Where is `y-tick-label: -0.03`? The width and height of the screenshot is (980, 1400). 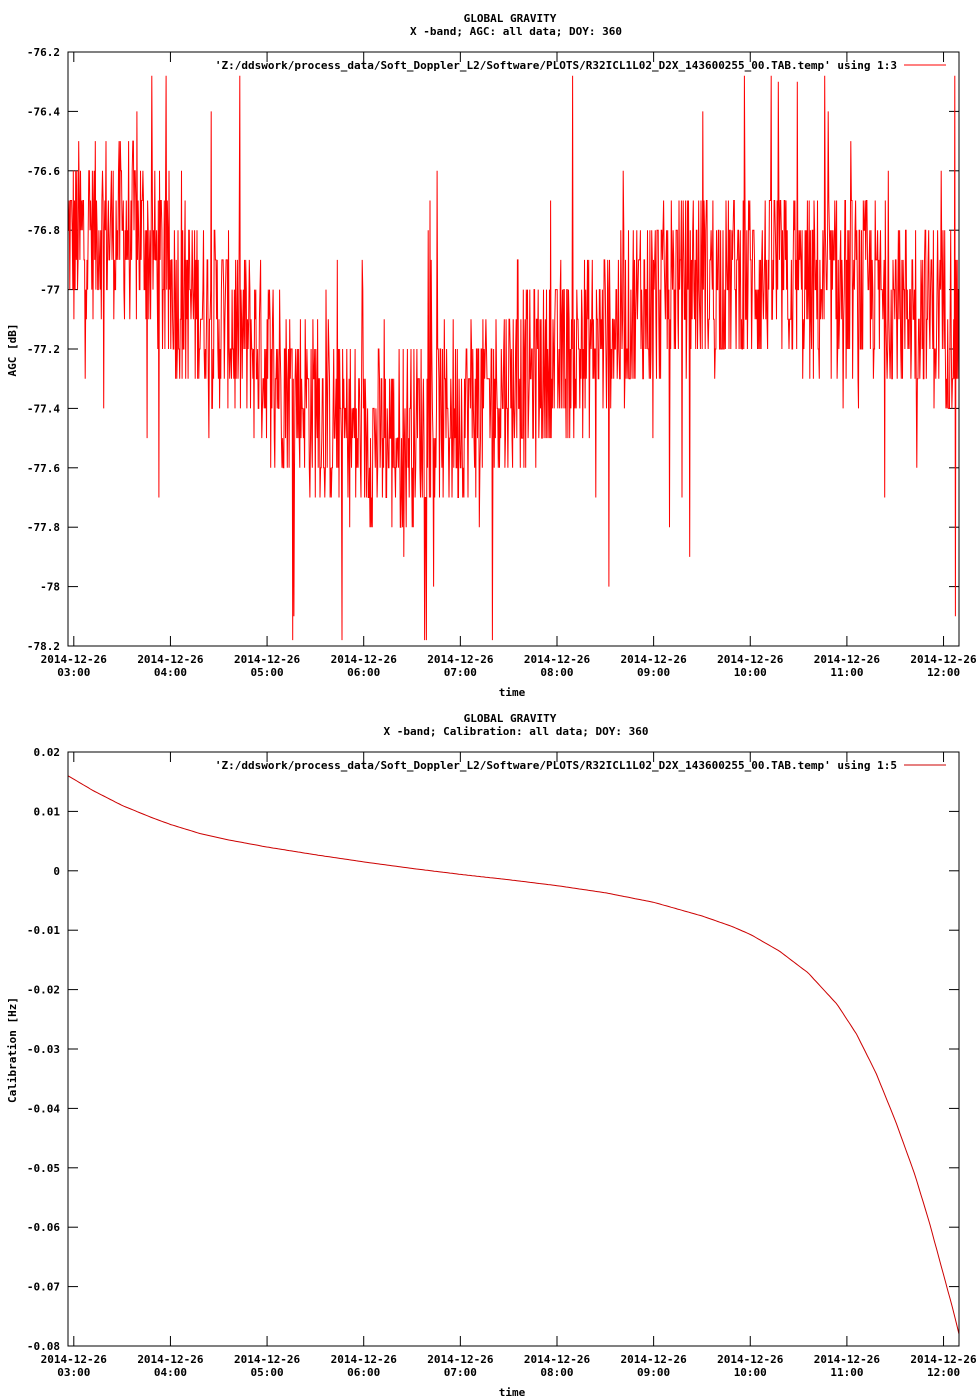
y-tick-label: -0.03 is located at coordinates (43, 1049).